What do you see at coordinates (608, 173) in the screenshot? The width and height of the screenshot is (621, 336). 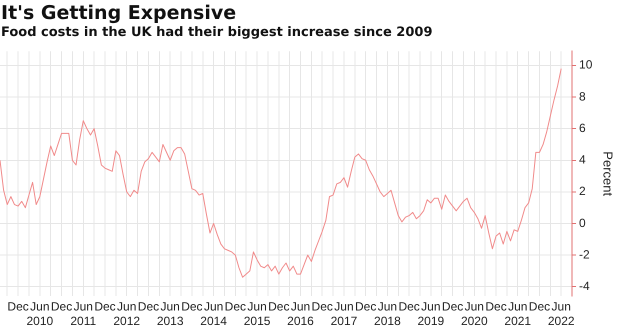 I see `y-axis-title: Percent` at bounding box center [608, 173].